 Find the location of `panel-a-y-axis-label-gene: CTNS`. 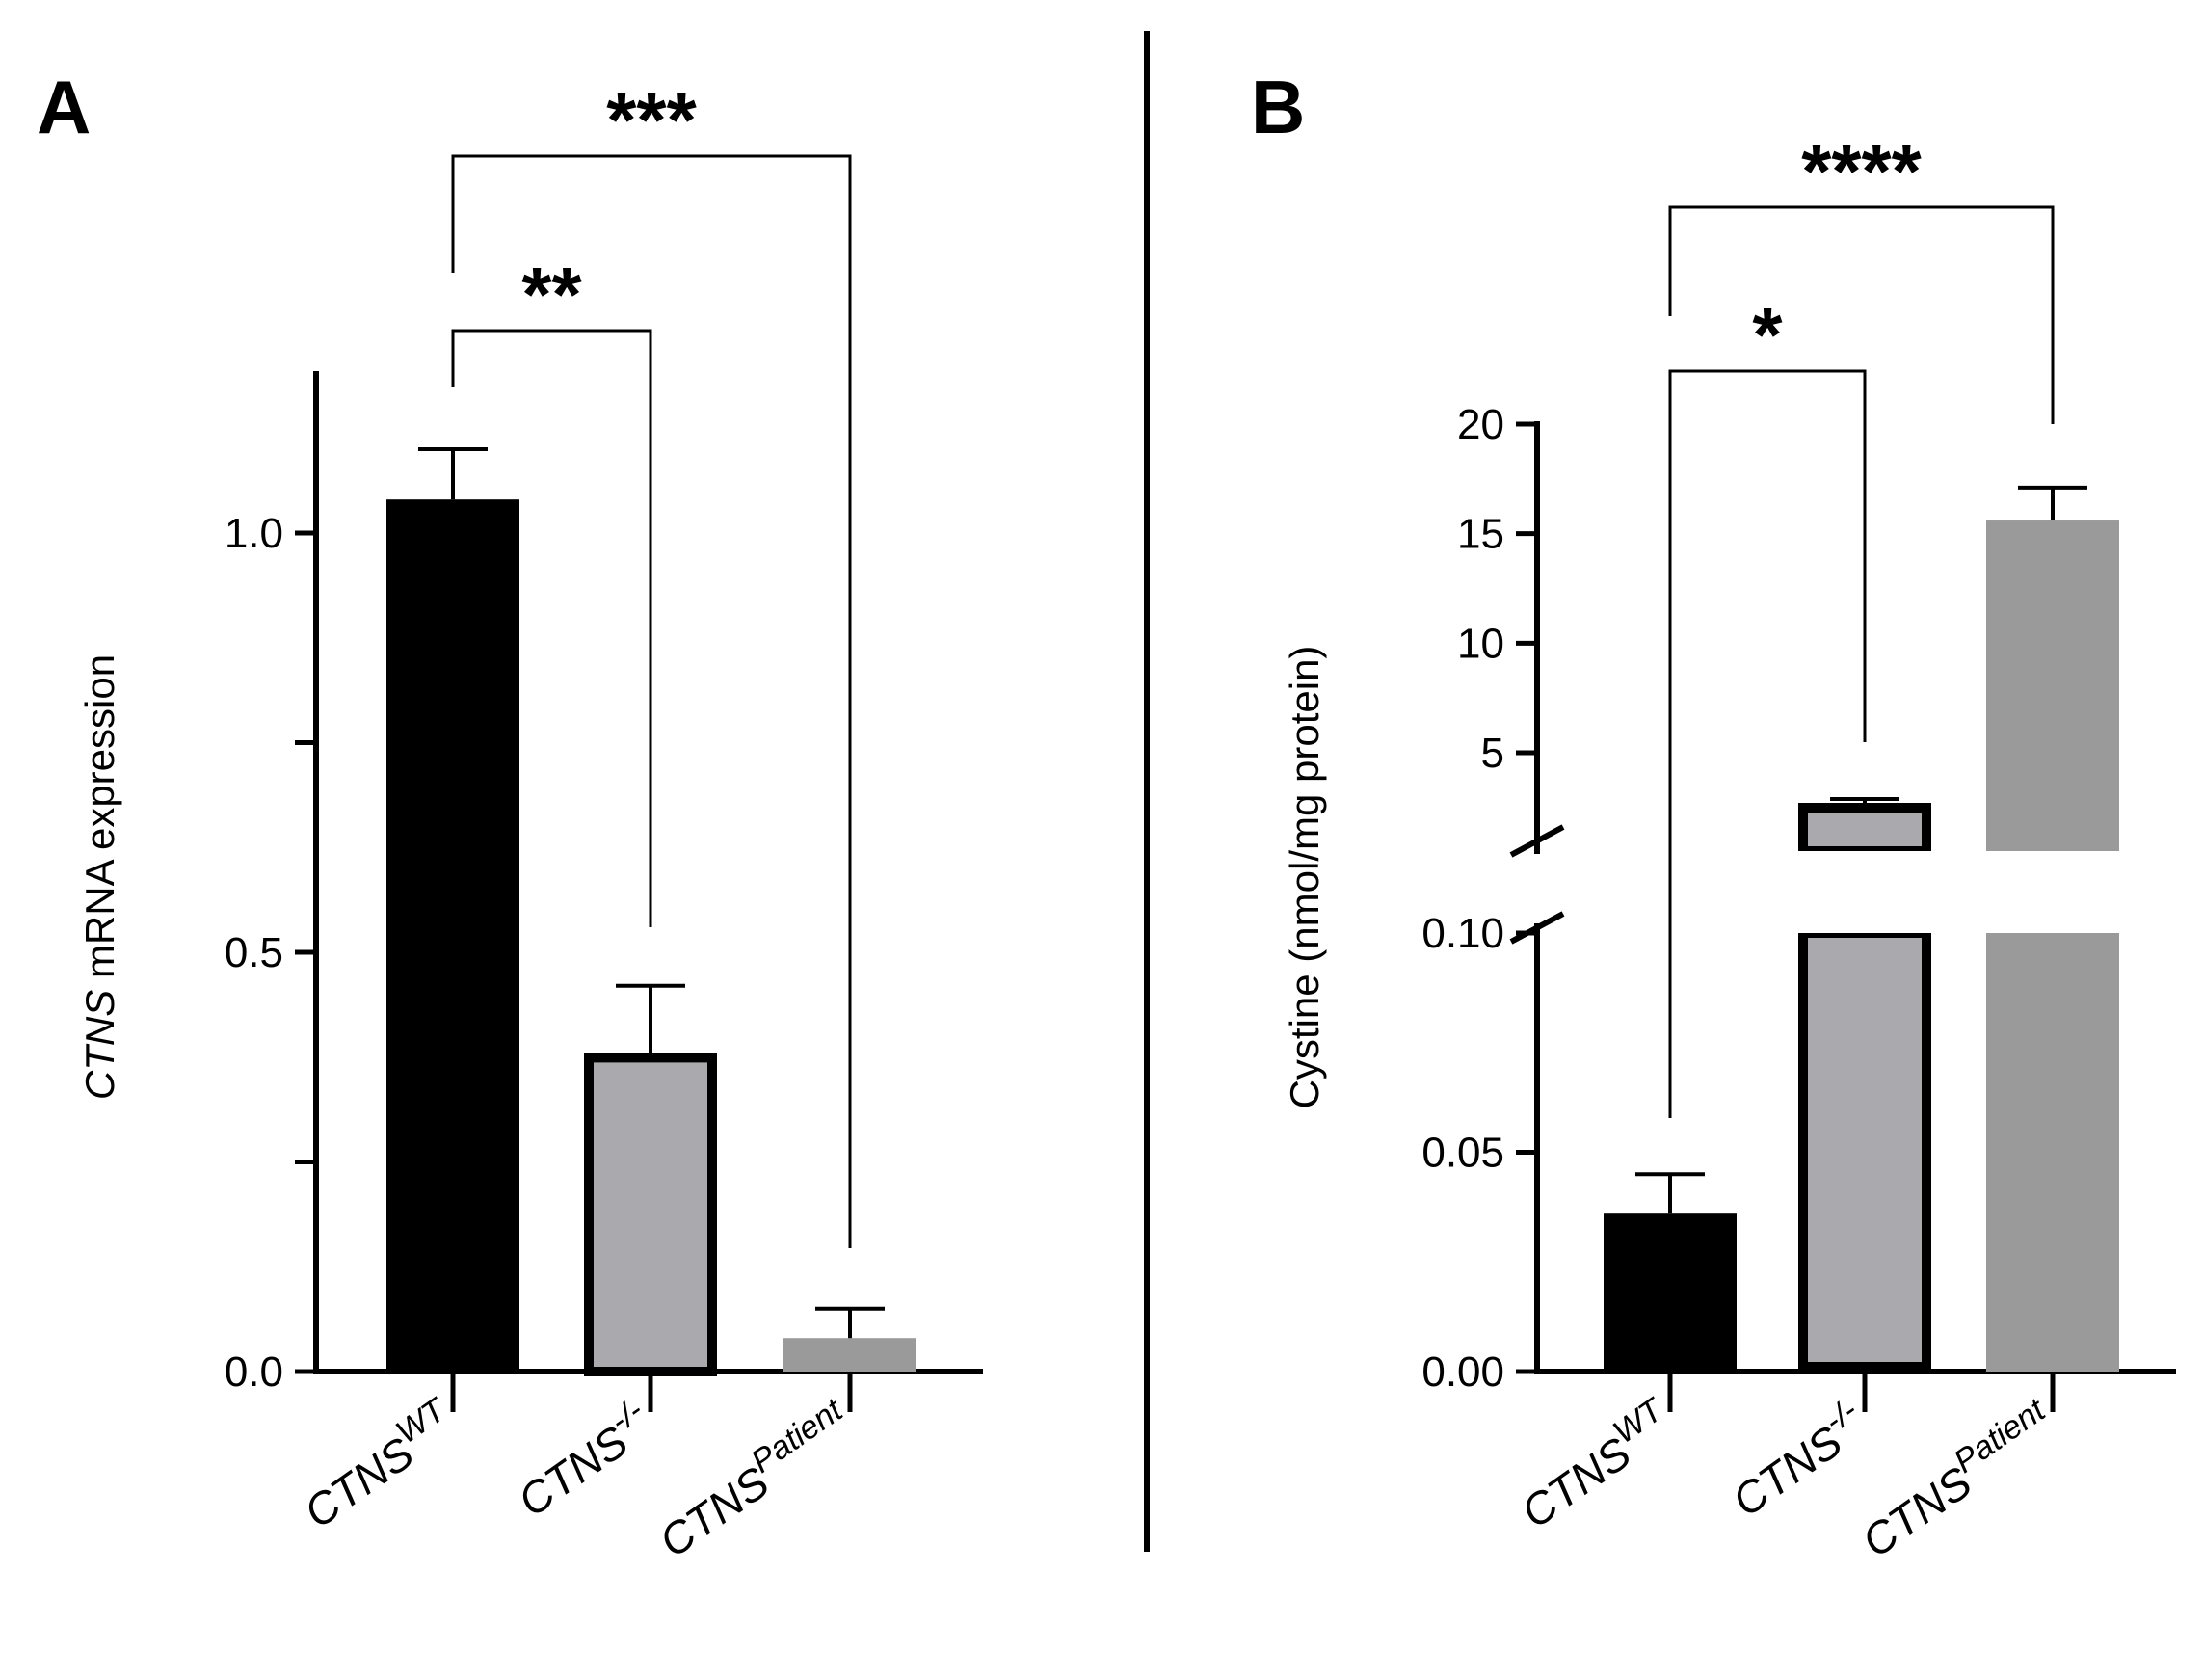

panel-a-y-axis-label-gene: CTNS is located at coordinates (99, 1045).